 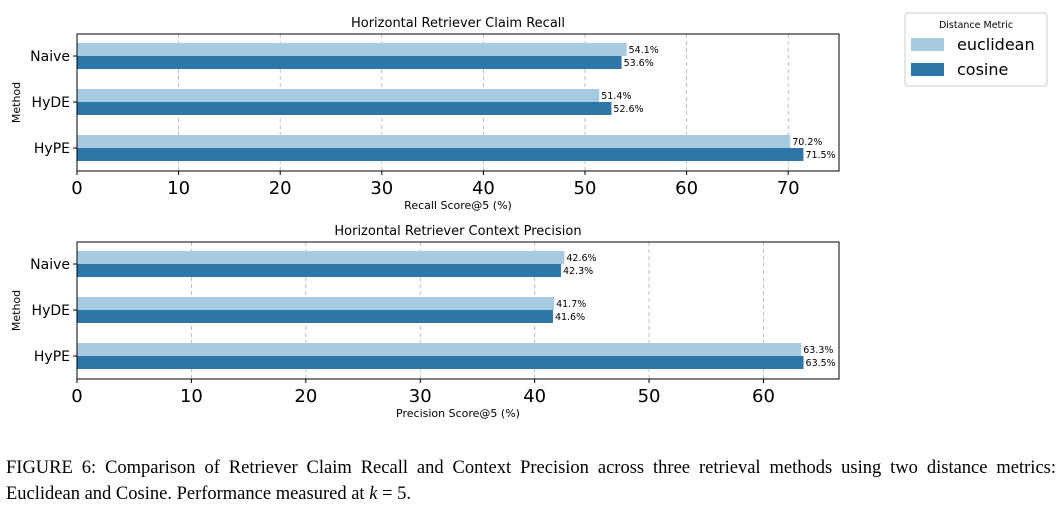 I want to click on chart2-bar-euclidean-naive, so click(x=321, y=257).